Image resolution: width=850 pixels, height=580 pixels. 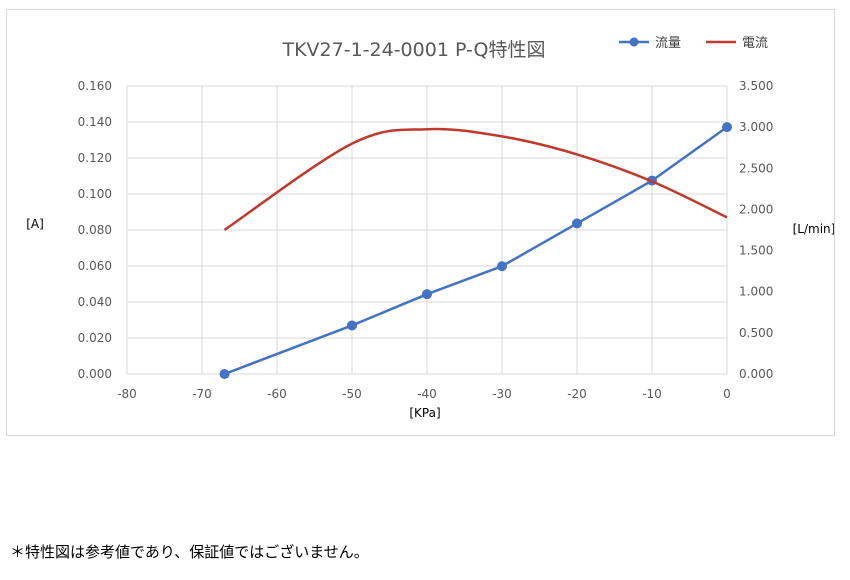 What do you see at coordinates (756, 333) in the screenshot?
I see `y-right-tick-label: 0.500` at bounding box center [756, 333].